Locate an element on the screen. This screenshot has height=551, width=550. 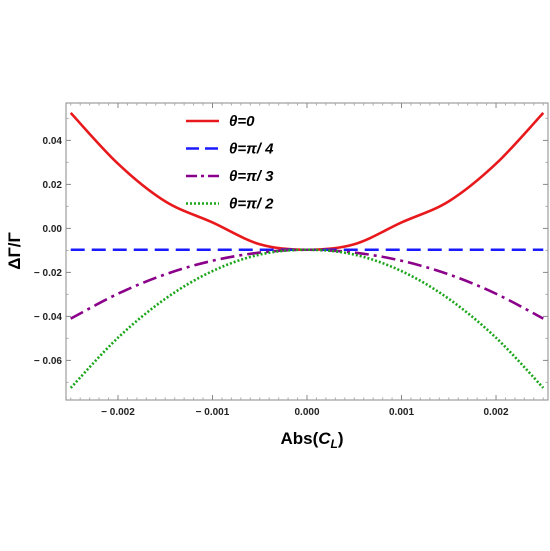
y-tick-label: 0.02 is located at coordinates (53, 185).